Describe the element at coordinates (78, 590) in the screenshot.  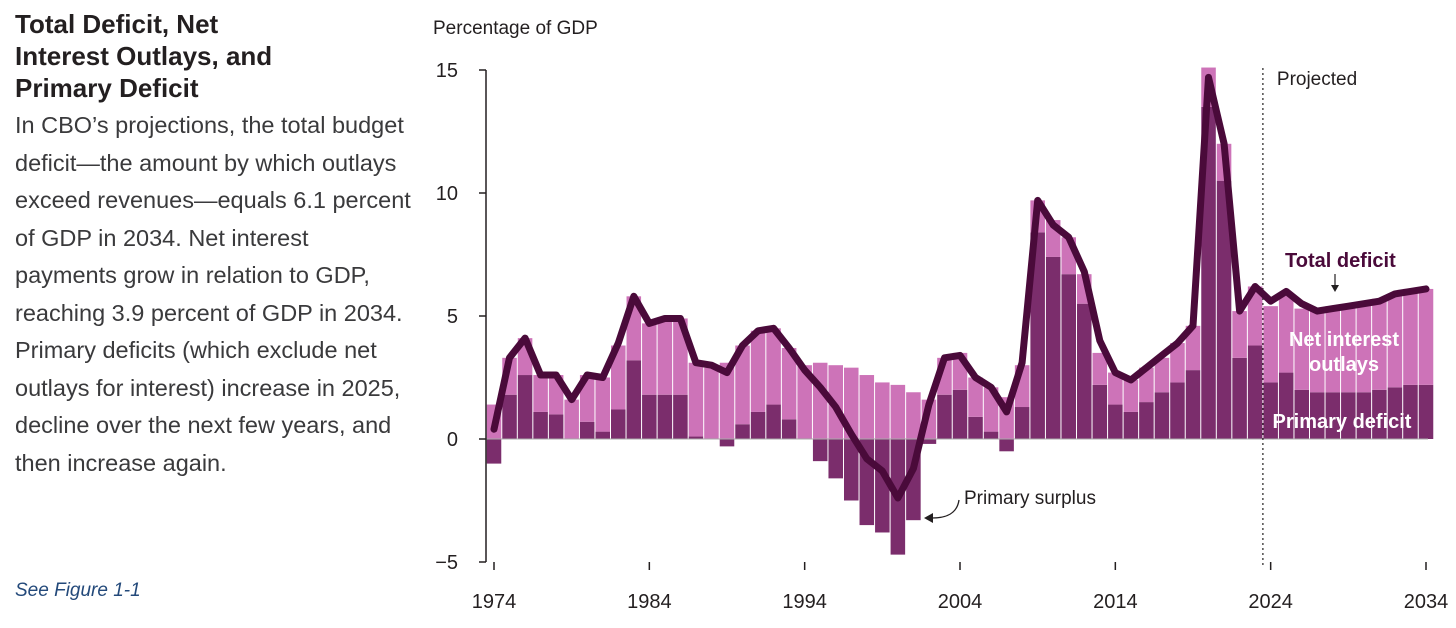
I see `see-figure-link: See Figure 1-1` at that location.